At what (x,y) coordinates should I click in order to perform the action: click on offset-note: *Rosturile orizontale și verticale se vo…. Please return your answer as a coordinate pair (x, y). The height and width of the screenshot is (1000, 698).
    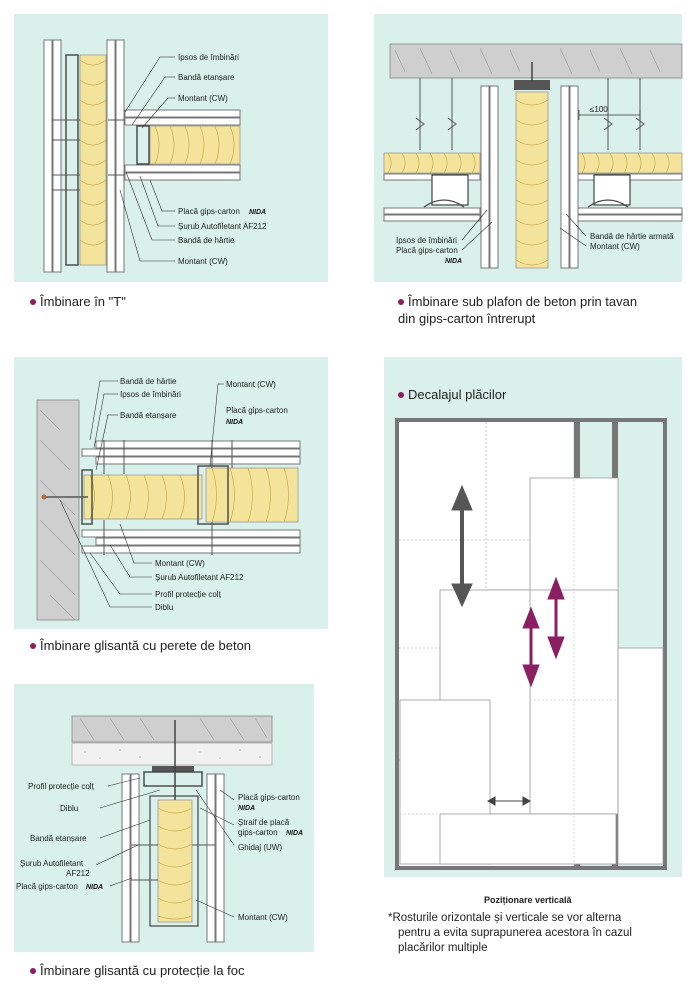
    Looking at the image, I should click on (510, 933).